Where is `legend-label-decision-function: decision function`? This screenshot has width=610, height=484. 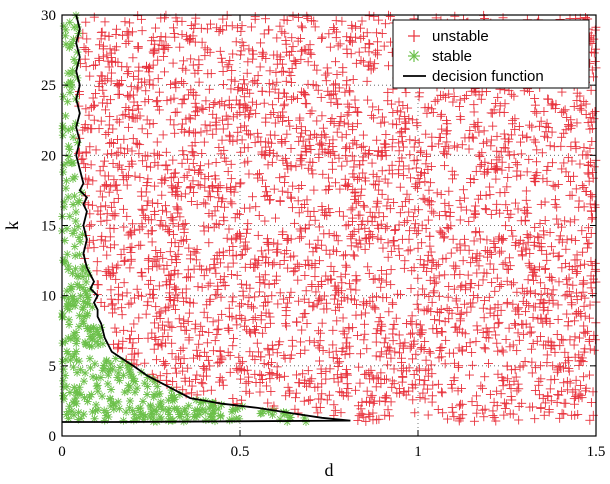 legend-label-decision-function: decision function is located at coordinates (488, 76).